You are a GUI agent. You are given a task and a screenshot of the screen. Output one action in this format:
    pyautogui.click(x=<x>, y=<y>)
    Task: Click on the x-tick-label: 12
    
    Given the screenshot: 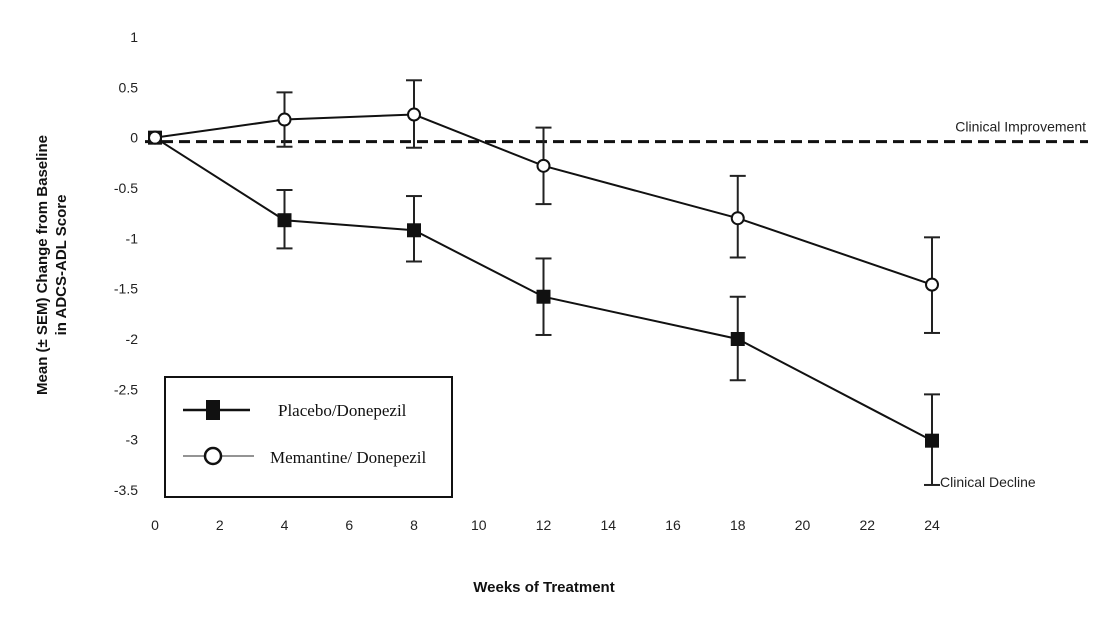 What is the action you would take?
    pyautogui.click(x=544, y=525)
    